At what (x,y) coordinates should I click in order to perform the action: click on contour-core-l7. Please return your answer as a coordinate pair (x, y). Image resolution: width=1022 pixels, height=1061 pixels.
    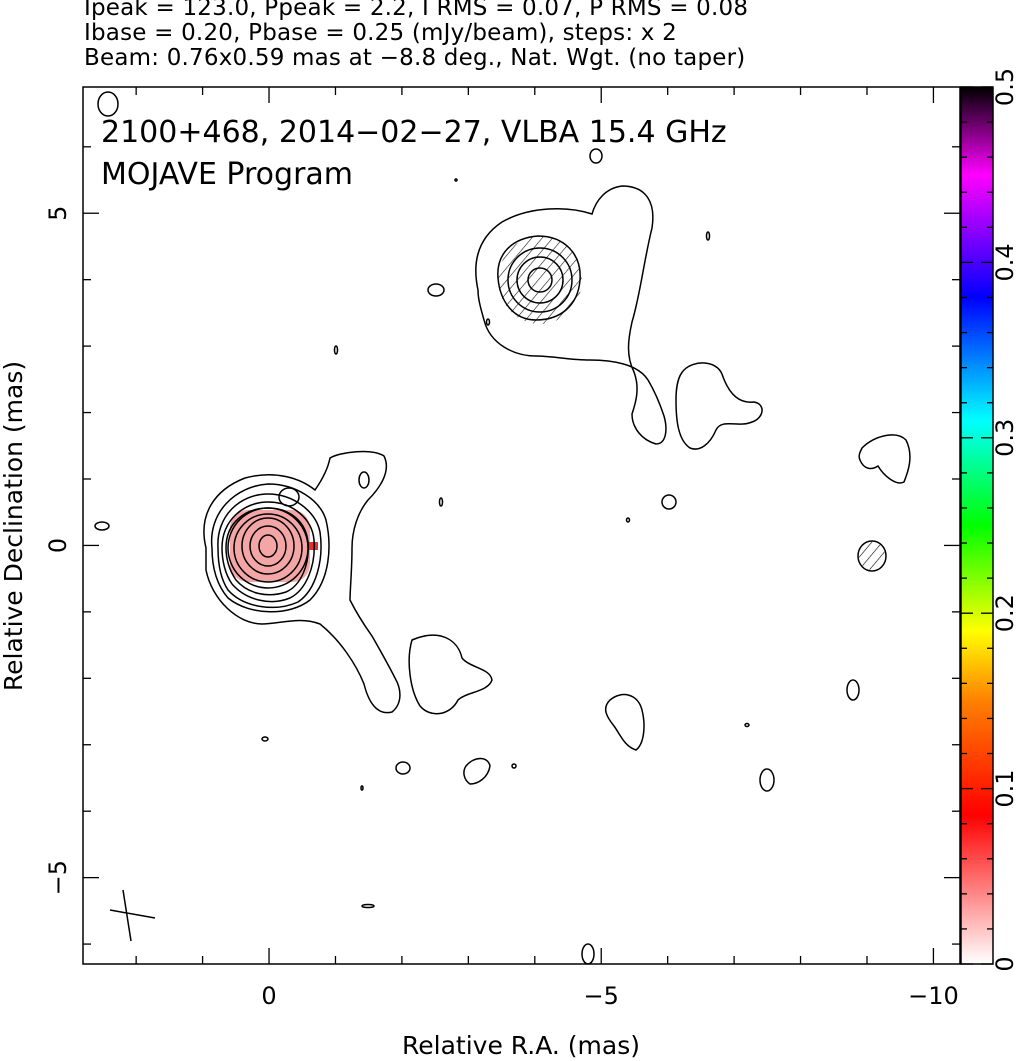
    Looking at the image, I should click on (268, 548).